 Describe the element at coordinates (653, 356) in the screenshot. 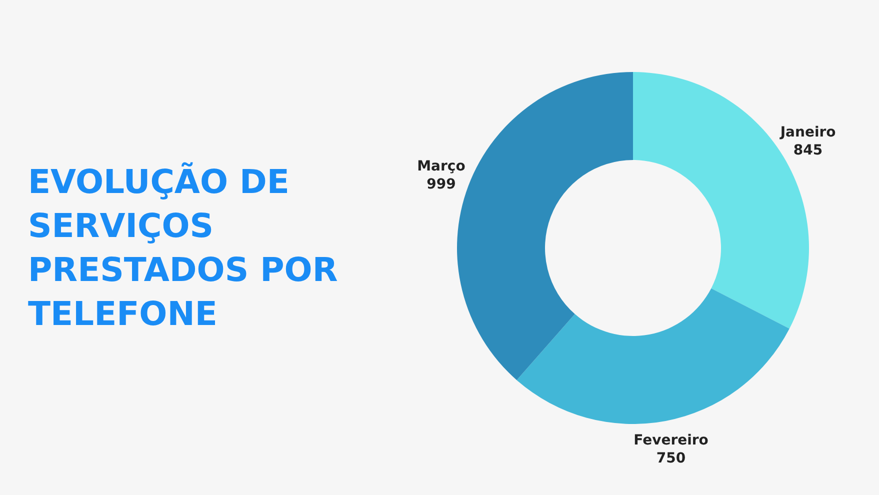

I see `donut-slice` at that location.